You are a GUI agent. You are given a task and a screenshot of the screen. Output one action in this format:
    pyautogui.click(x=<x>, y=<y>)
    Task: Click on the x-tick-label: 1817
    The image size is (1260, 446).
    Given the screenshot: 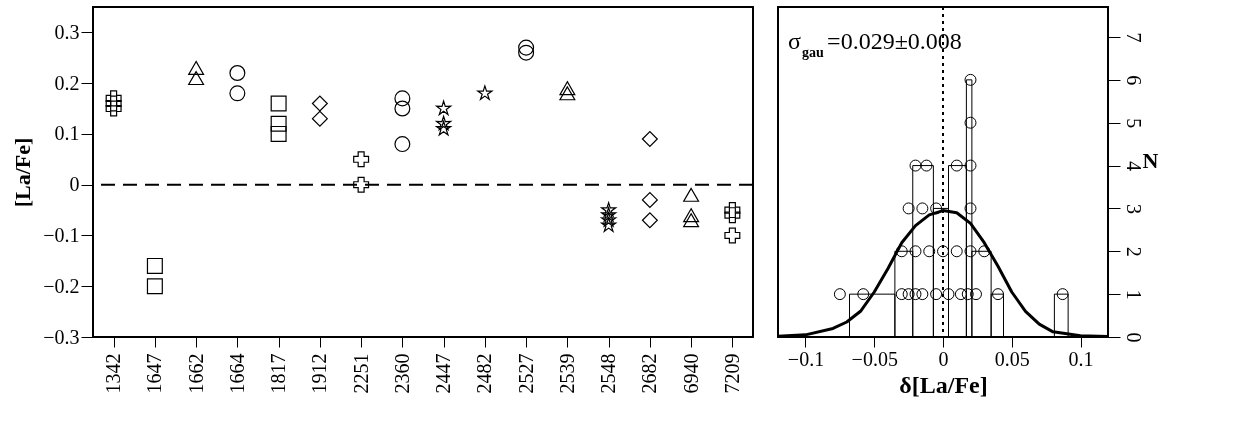 What is the action you would take?
    pyautogui.click(x=278, y=373)
    